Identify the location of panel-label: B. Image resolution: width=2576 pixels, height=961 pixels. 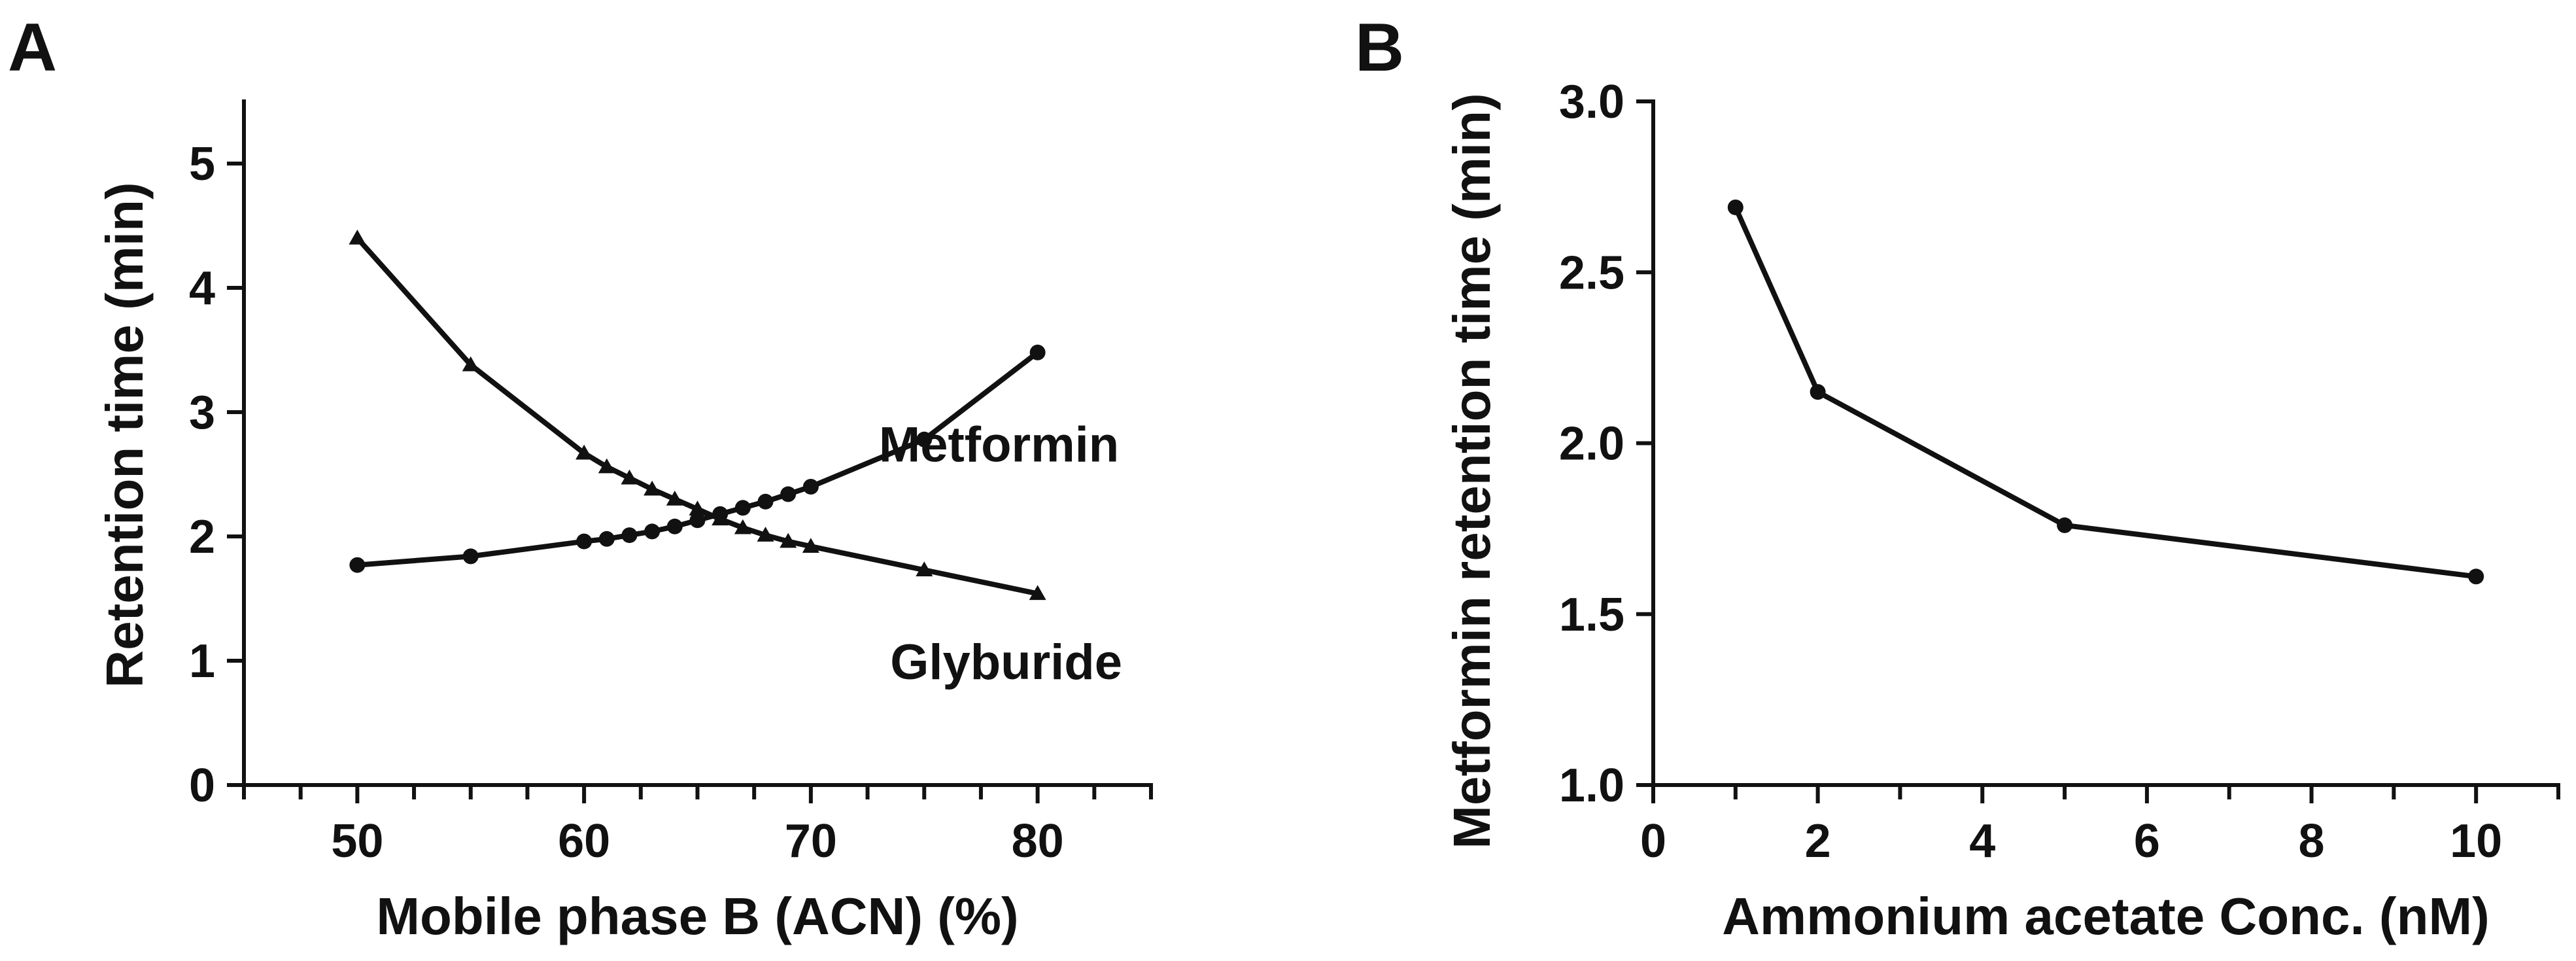
(1379, 48).